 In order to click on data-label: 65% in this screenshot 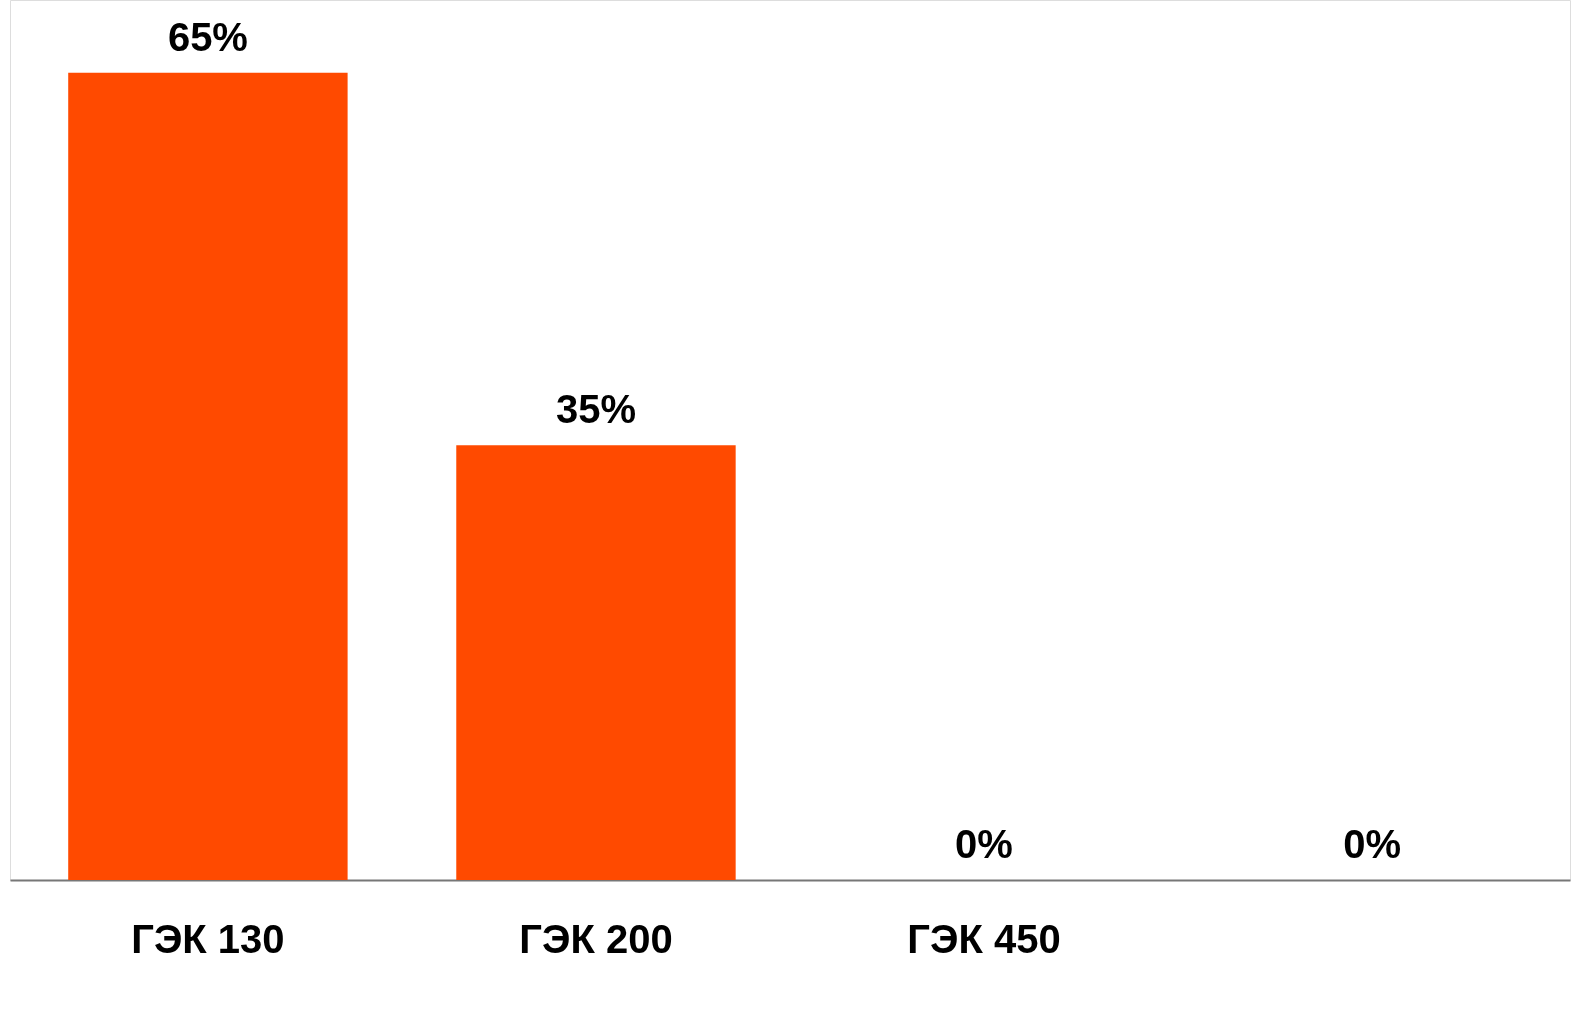, I will do `click(207, 36)`.